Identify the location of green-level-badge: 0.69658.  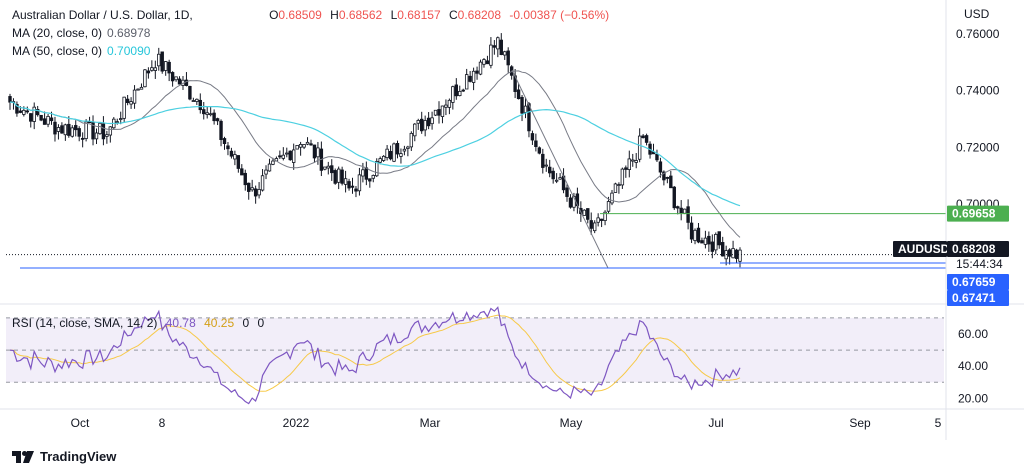
(978, 213).